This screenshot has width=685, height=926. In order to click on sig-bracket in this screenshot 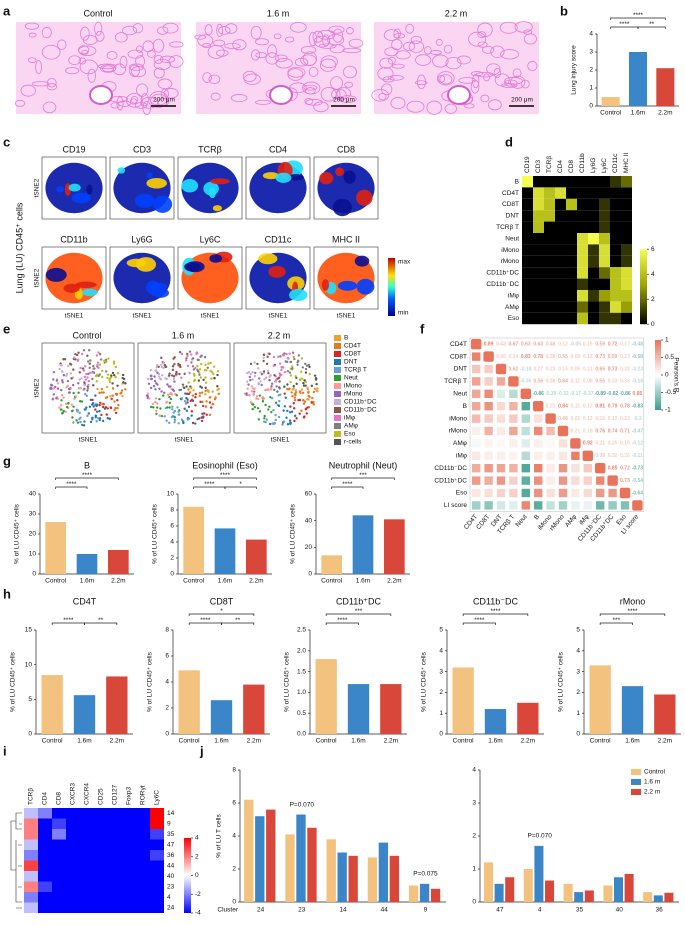, I will do `click(363, 478)`.